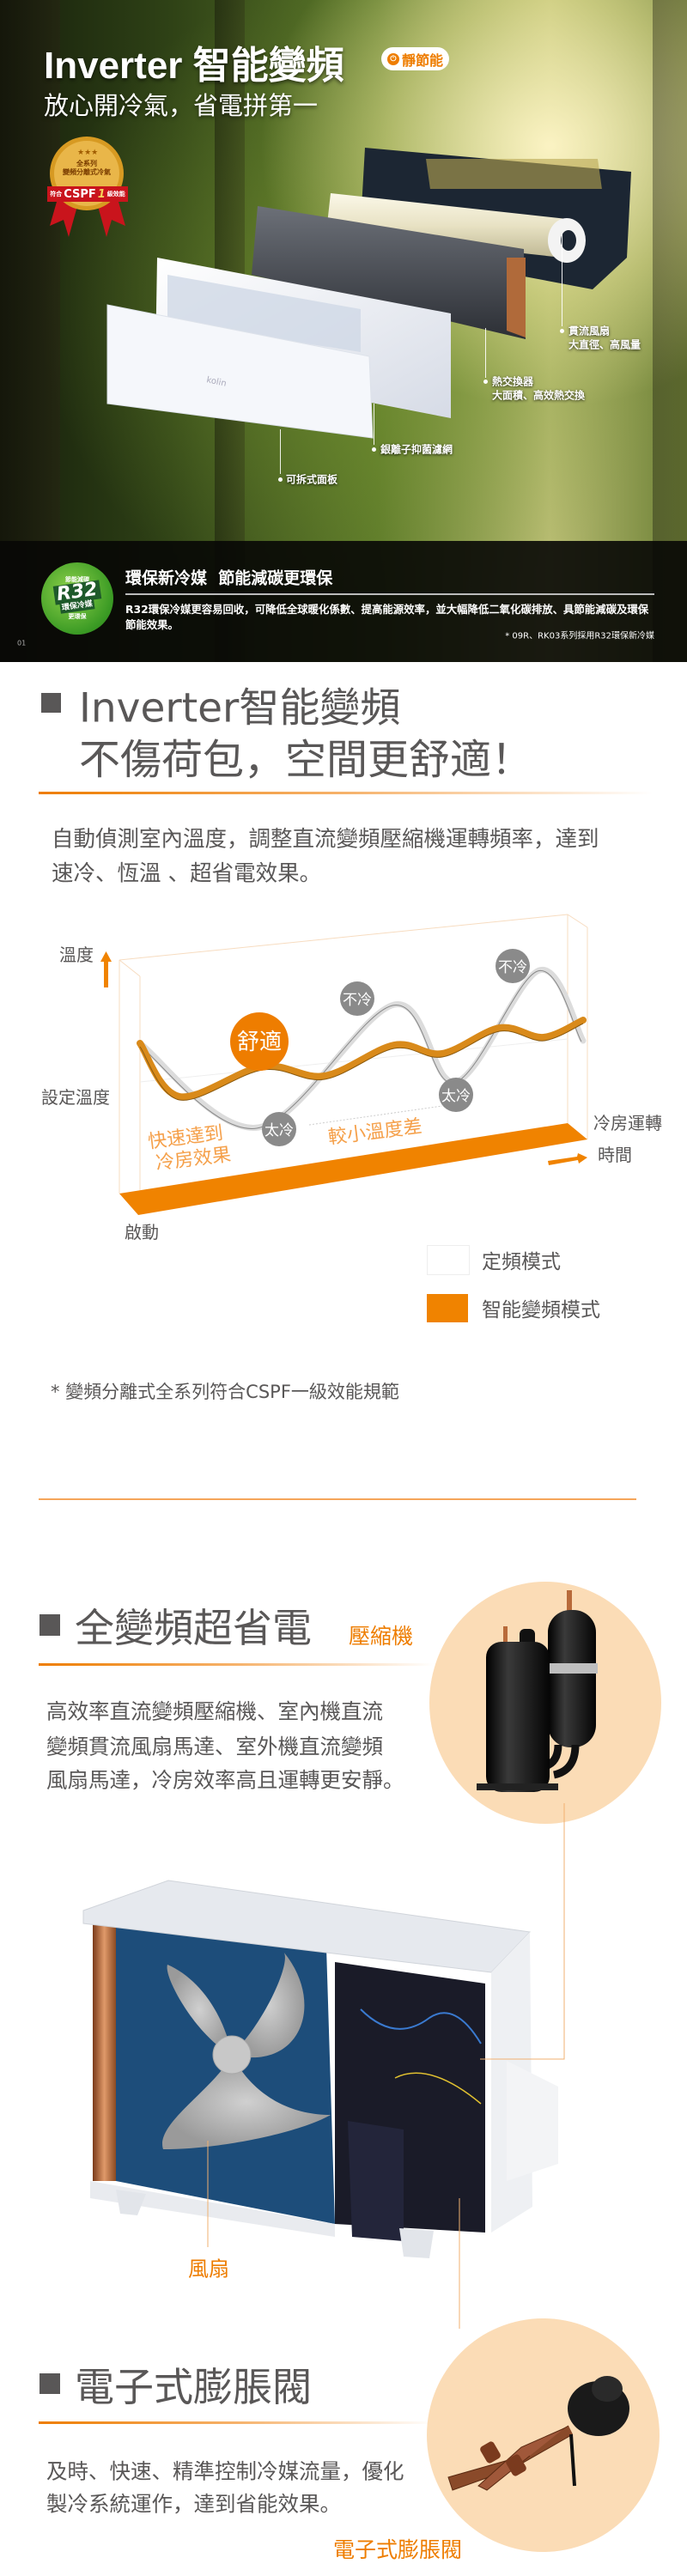 The height and width of the screenshot is (2576, 687). I want to click on r32-info-band, so click(343, 601).